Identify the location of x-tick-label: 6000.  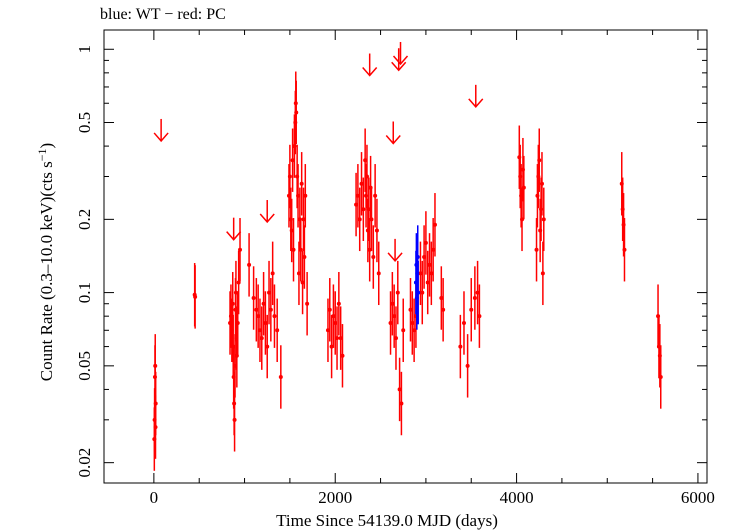
(698, 497).